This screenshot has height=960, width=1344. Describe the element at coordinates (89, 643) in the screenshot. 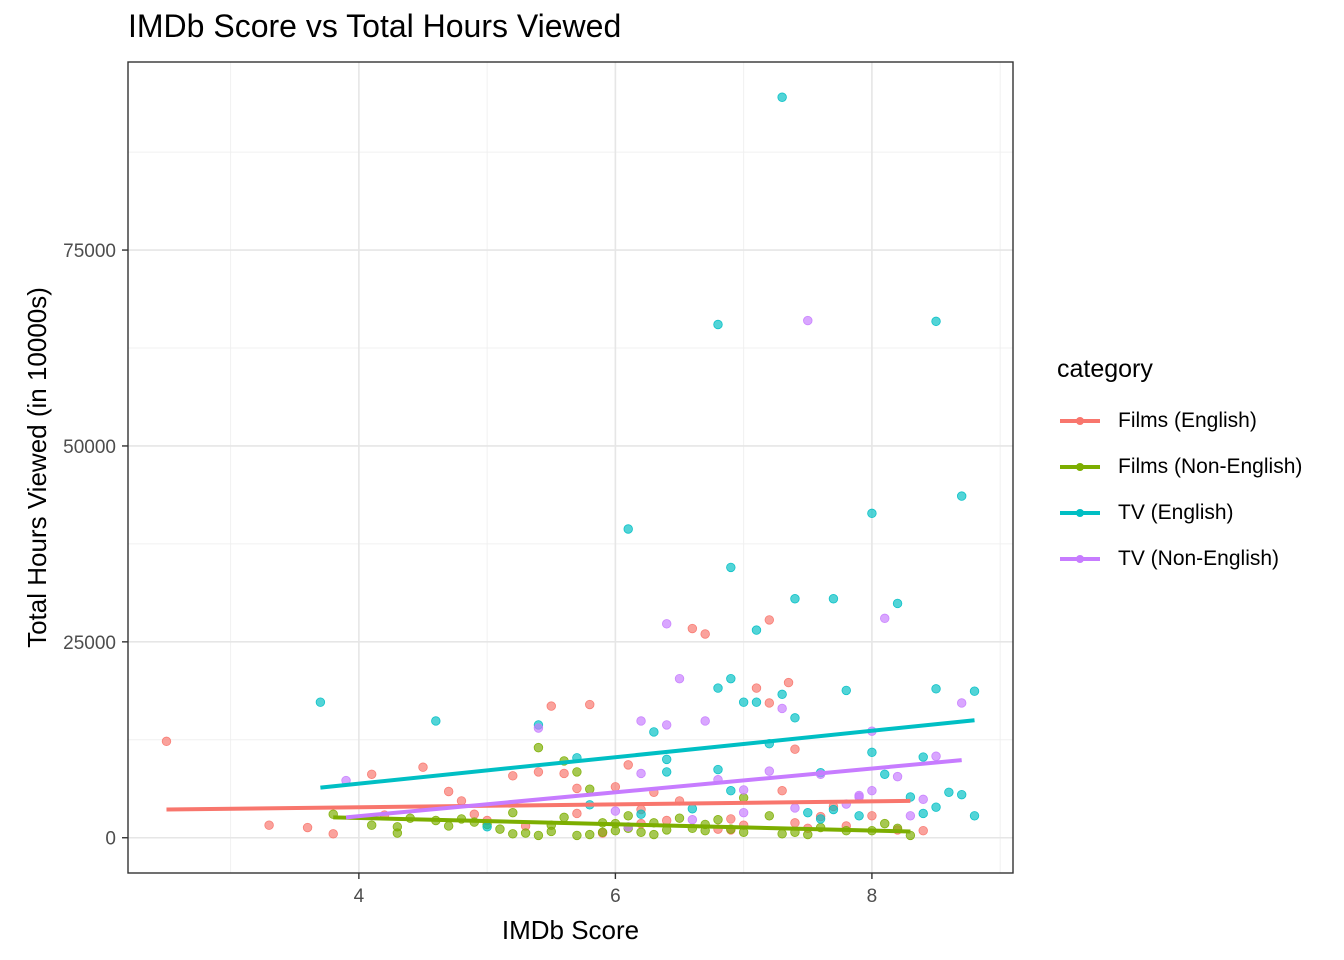

I see `y-tick-label: 25000` at that location.